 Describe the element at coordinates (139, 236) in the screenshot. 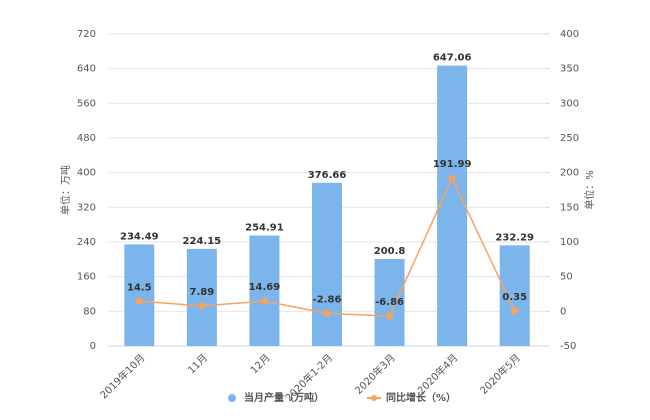

I see `bar-value-label: 234.49` at that location.